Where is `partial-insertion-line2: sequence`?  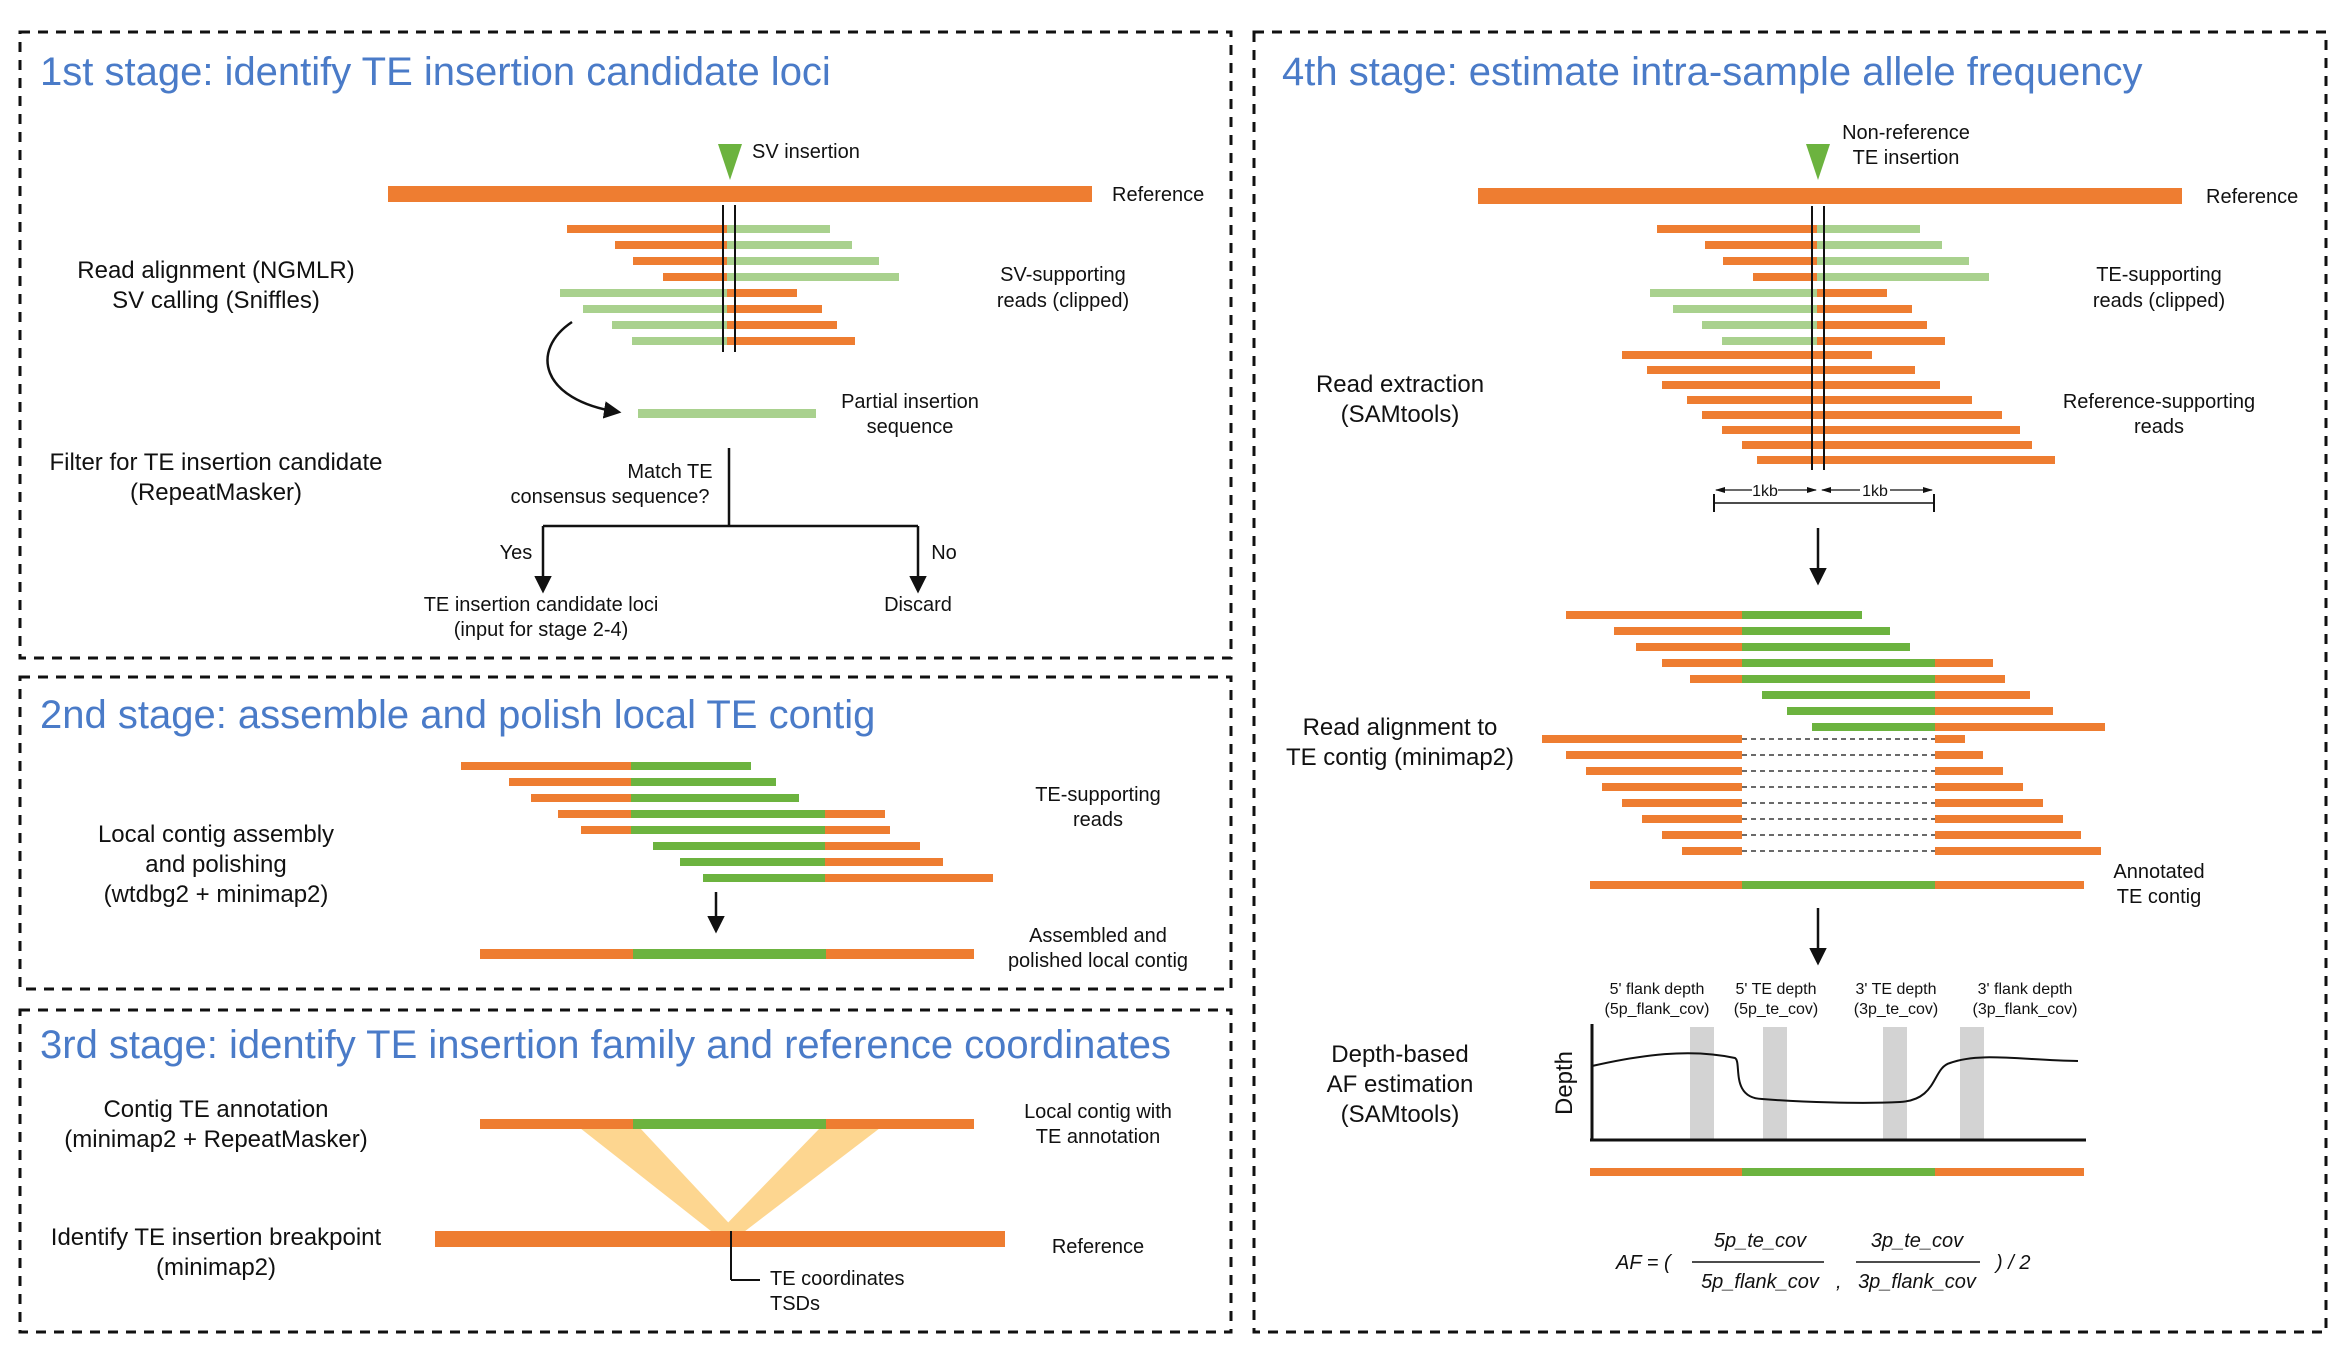 partial-insertion-line2: sequence is located at coordinates (910, 427).